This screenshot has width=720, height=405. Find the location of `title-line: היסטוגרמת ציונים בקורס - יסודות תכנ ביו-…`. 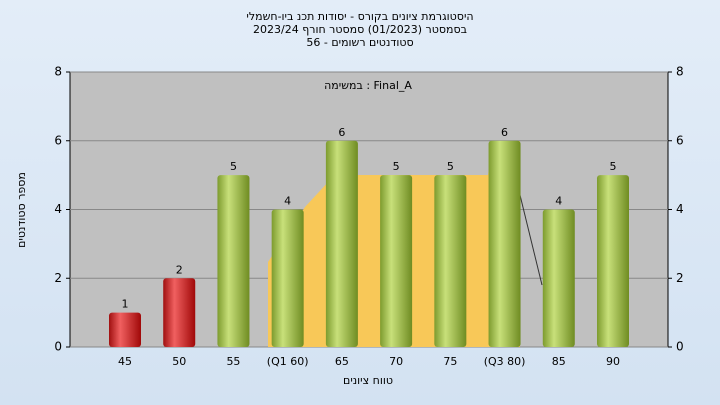

title-line: היסטוגרמת ציונים בקורס - יסודות תכנ ביו-… is located at coordinates (359, 16).